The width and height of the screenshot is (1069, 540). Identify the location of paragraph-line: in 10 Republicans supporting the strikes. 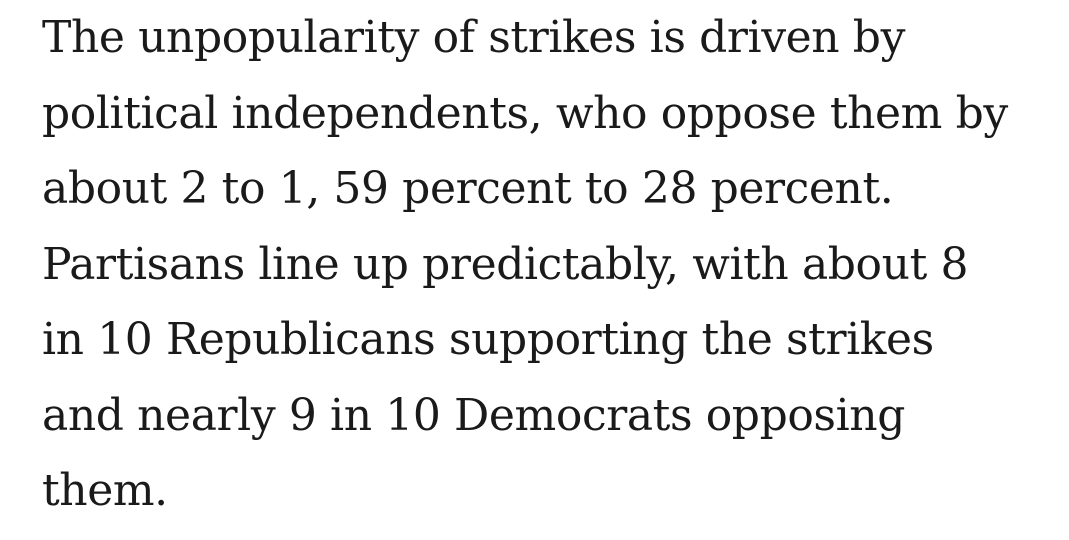
(488, 339).